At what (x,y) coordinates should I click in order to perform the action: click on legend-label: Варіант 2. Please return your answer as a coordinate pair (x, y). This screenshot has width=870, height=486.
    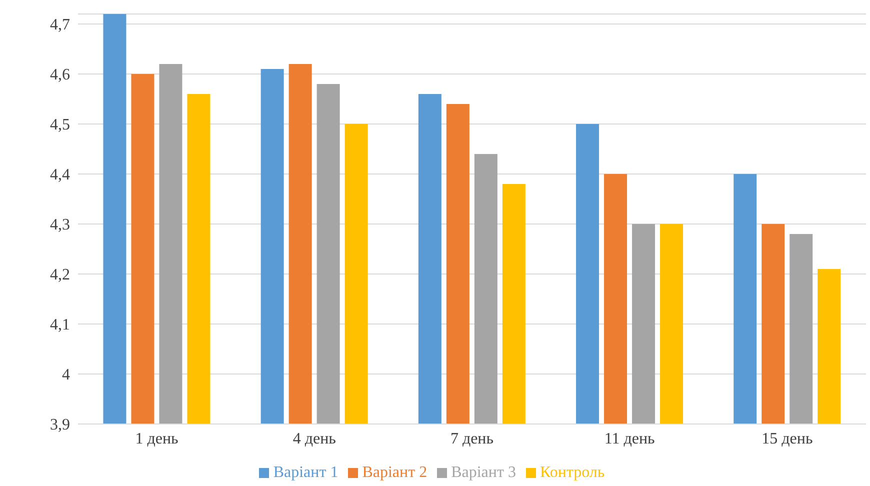
    Looking at the image, I should click on (395, 472).